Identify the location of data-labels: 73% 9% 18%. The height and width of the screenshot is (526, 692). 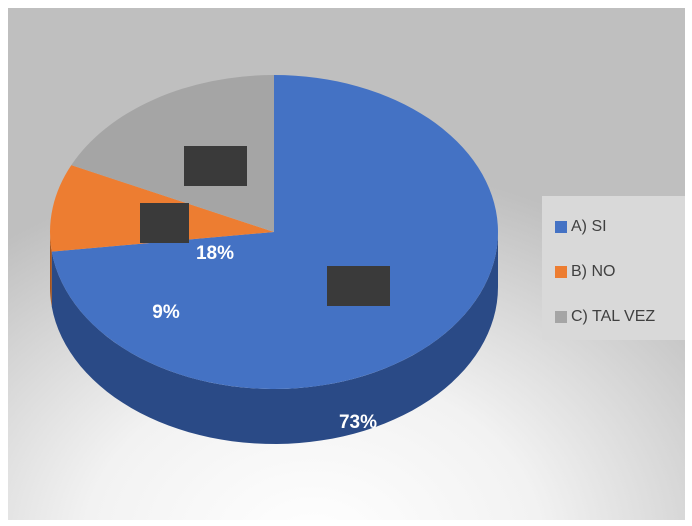
(264, 338).